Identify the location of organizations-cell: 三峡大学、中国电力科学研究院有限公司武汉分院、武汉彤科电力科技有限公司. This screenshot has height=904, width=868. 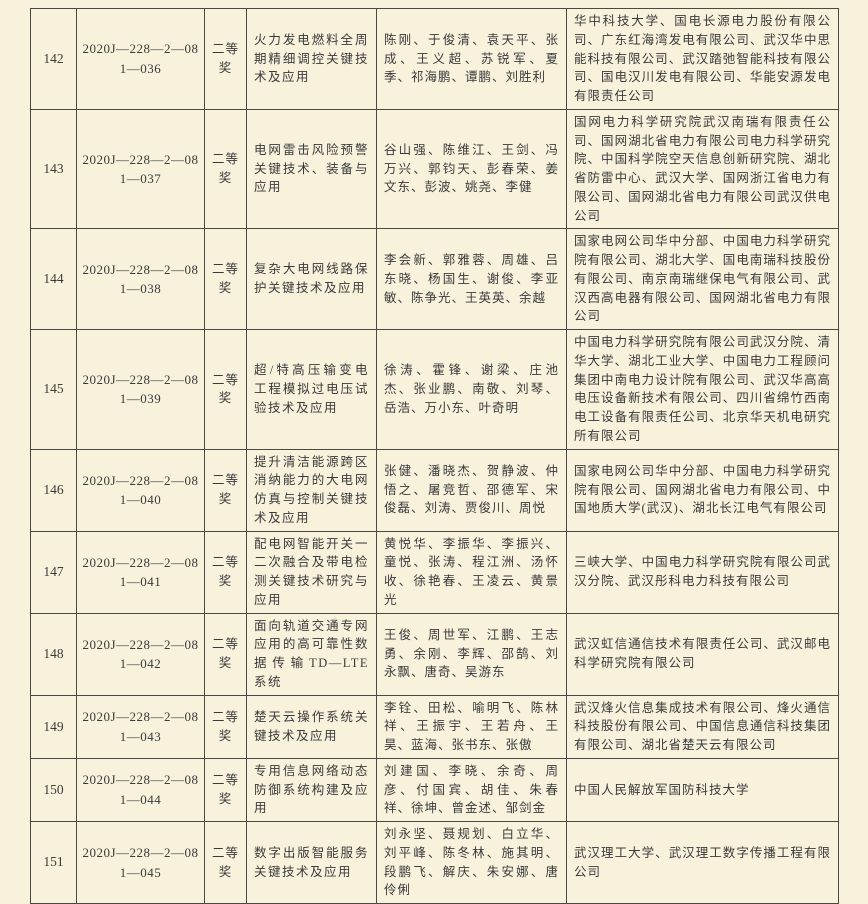
(702, 572).